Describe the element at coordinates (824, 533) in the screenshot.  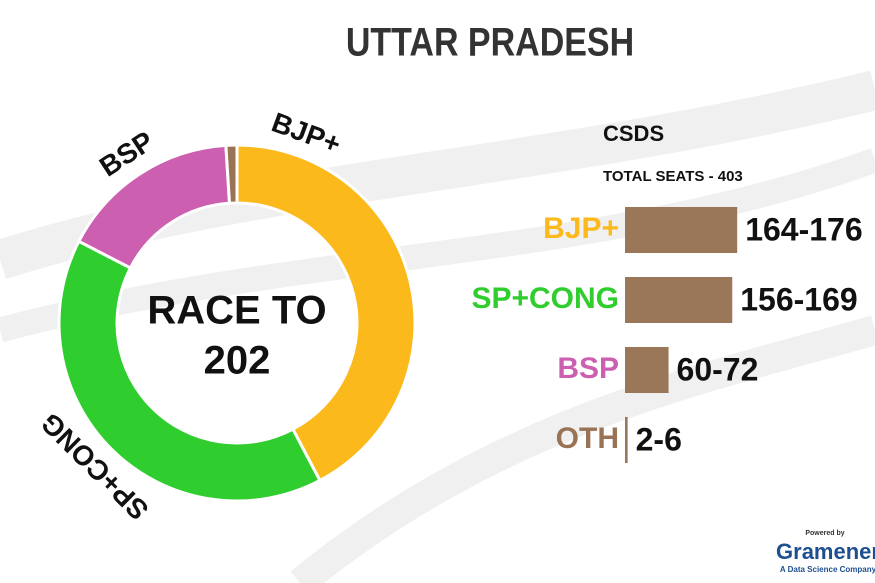
I see `powered-by: Powered by` at that location.